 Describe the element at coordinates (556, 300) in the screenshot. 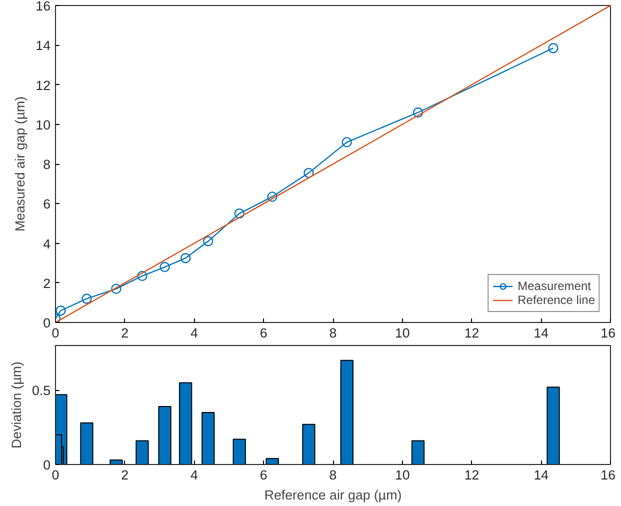

I see `legend-label: Reference line` at that location.